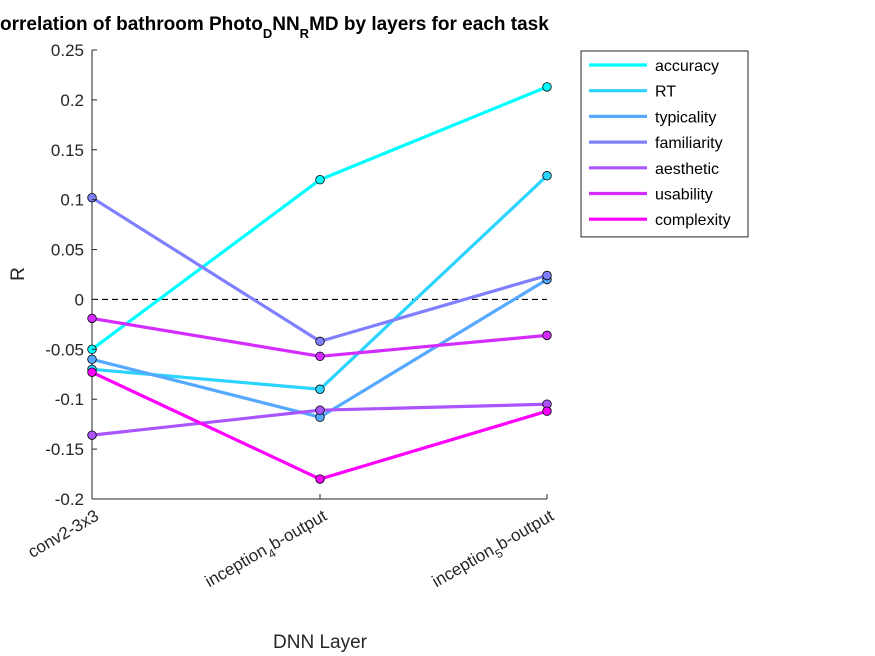  I want to click on data-point-typicality, so click(92, 359).